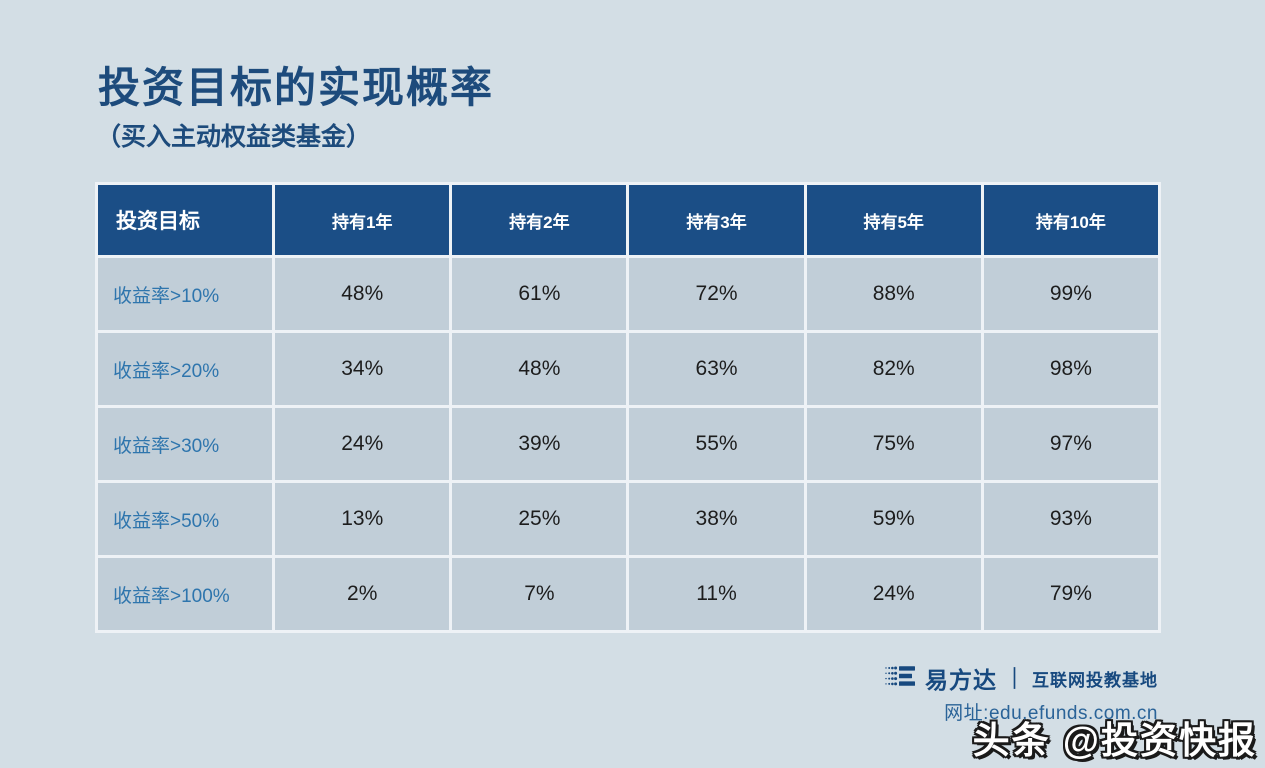 The width and height of the screenshot is (1265, 768). What do you see at coordinates (362, 519) in the screenshot?
I see `table-cell: 13%` at bounding box center [362, 519].